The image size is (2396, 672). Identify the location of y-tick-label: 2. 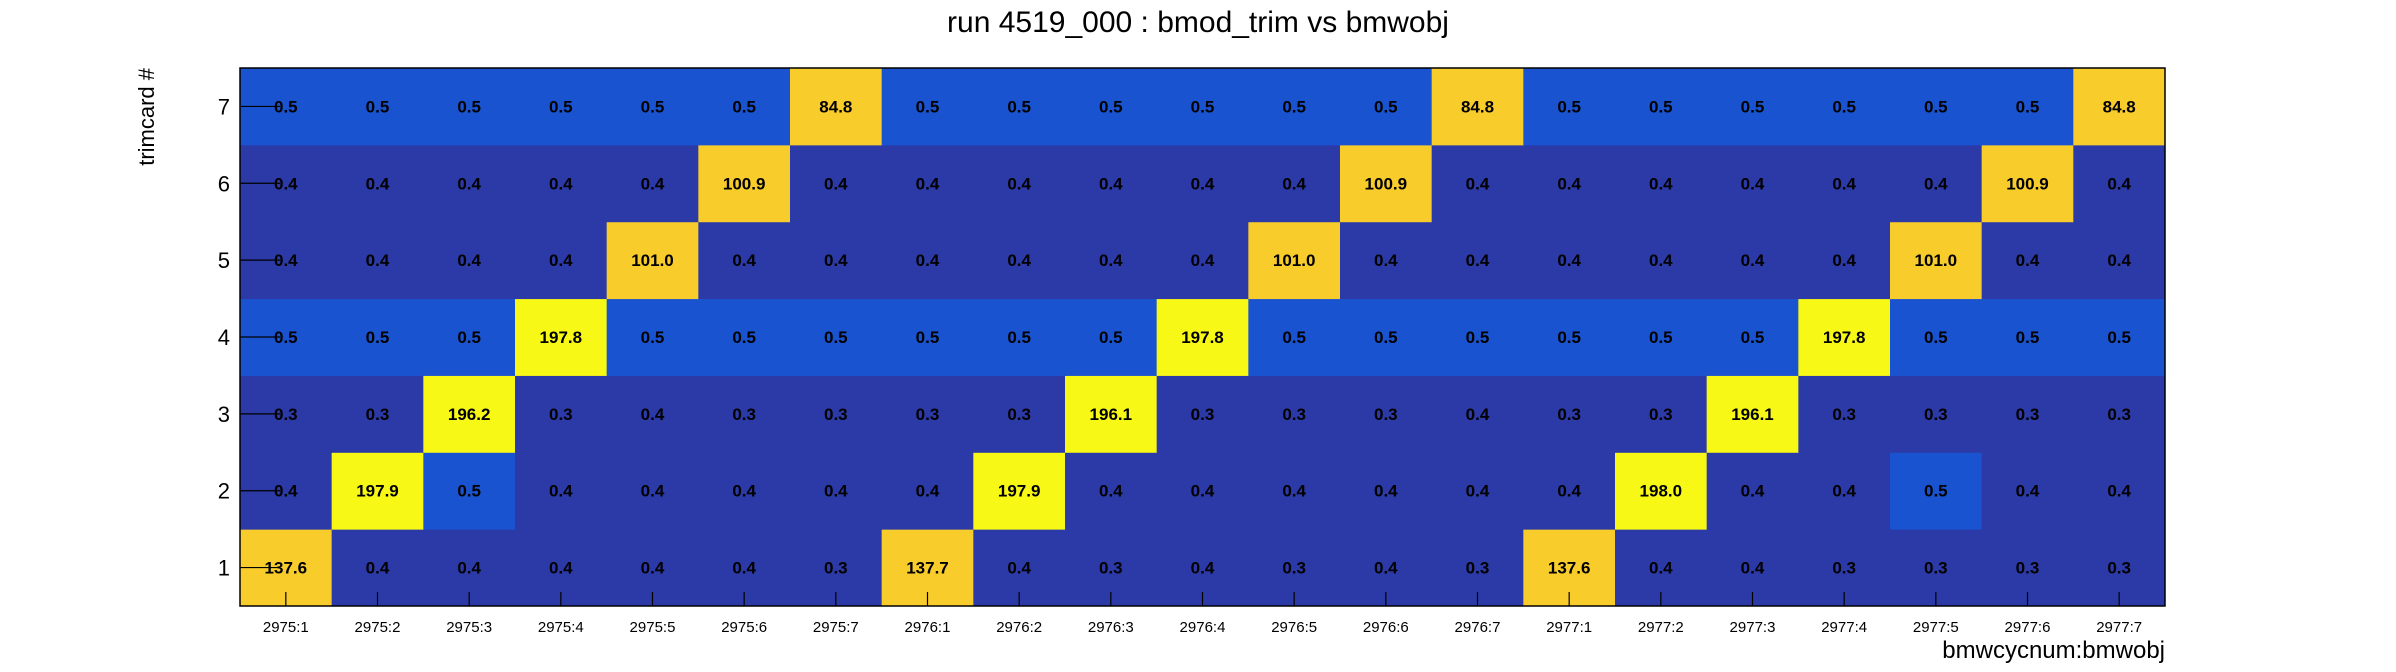
(224, 491).